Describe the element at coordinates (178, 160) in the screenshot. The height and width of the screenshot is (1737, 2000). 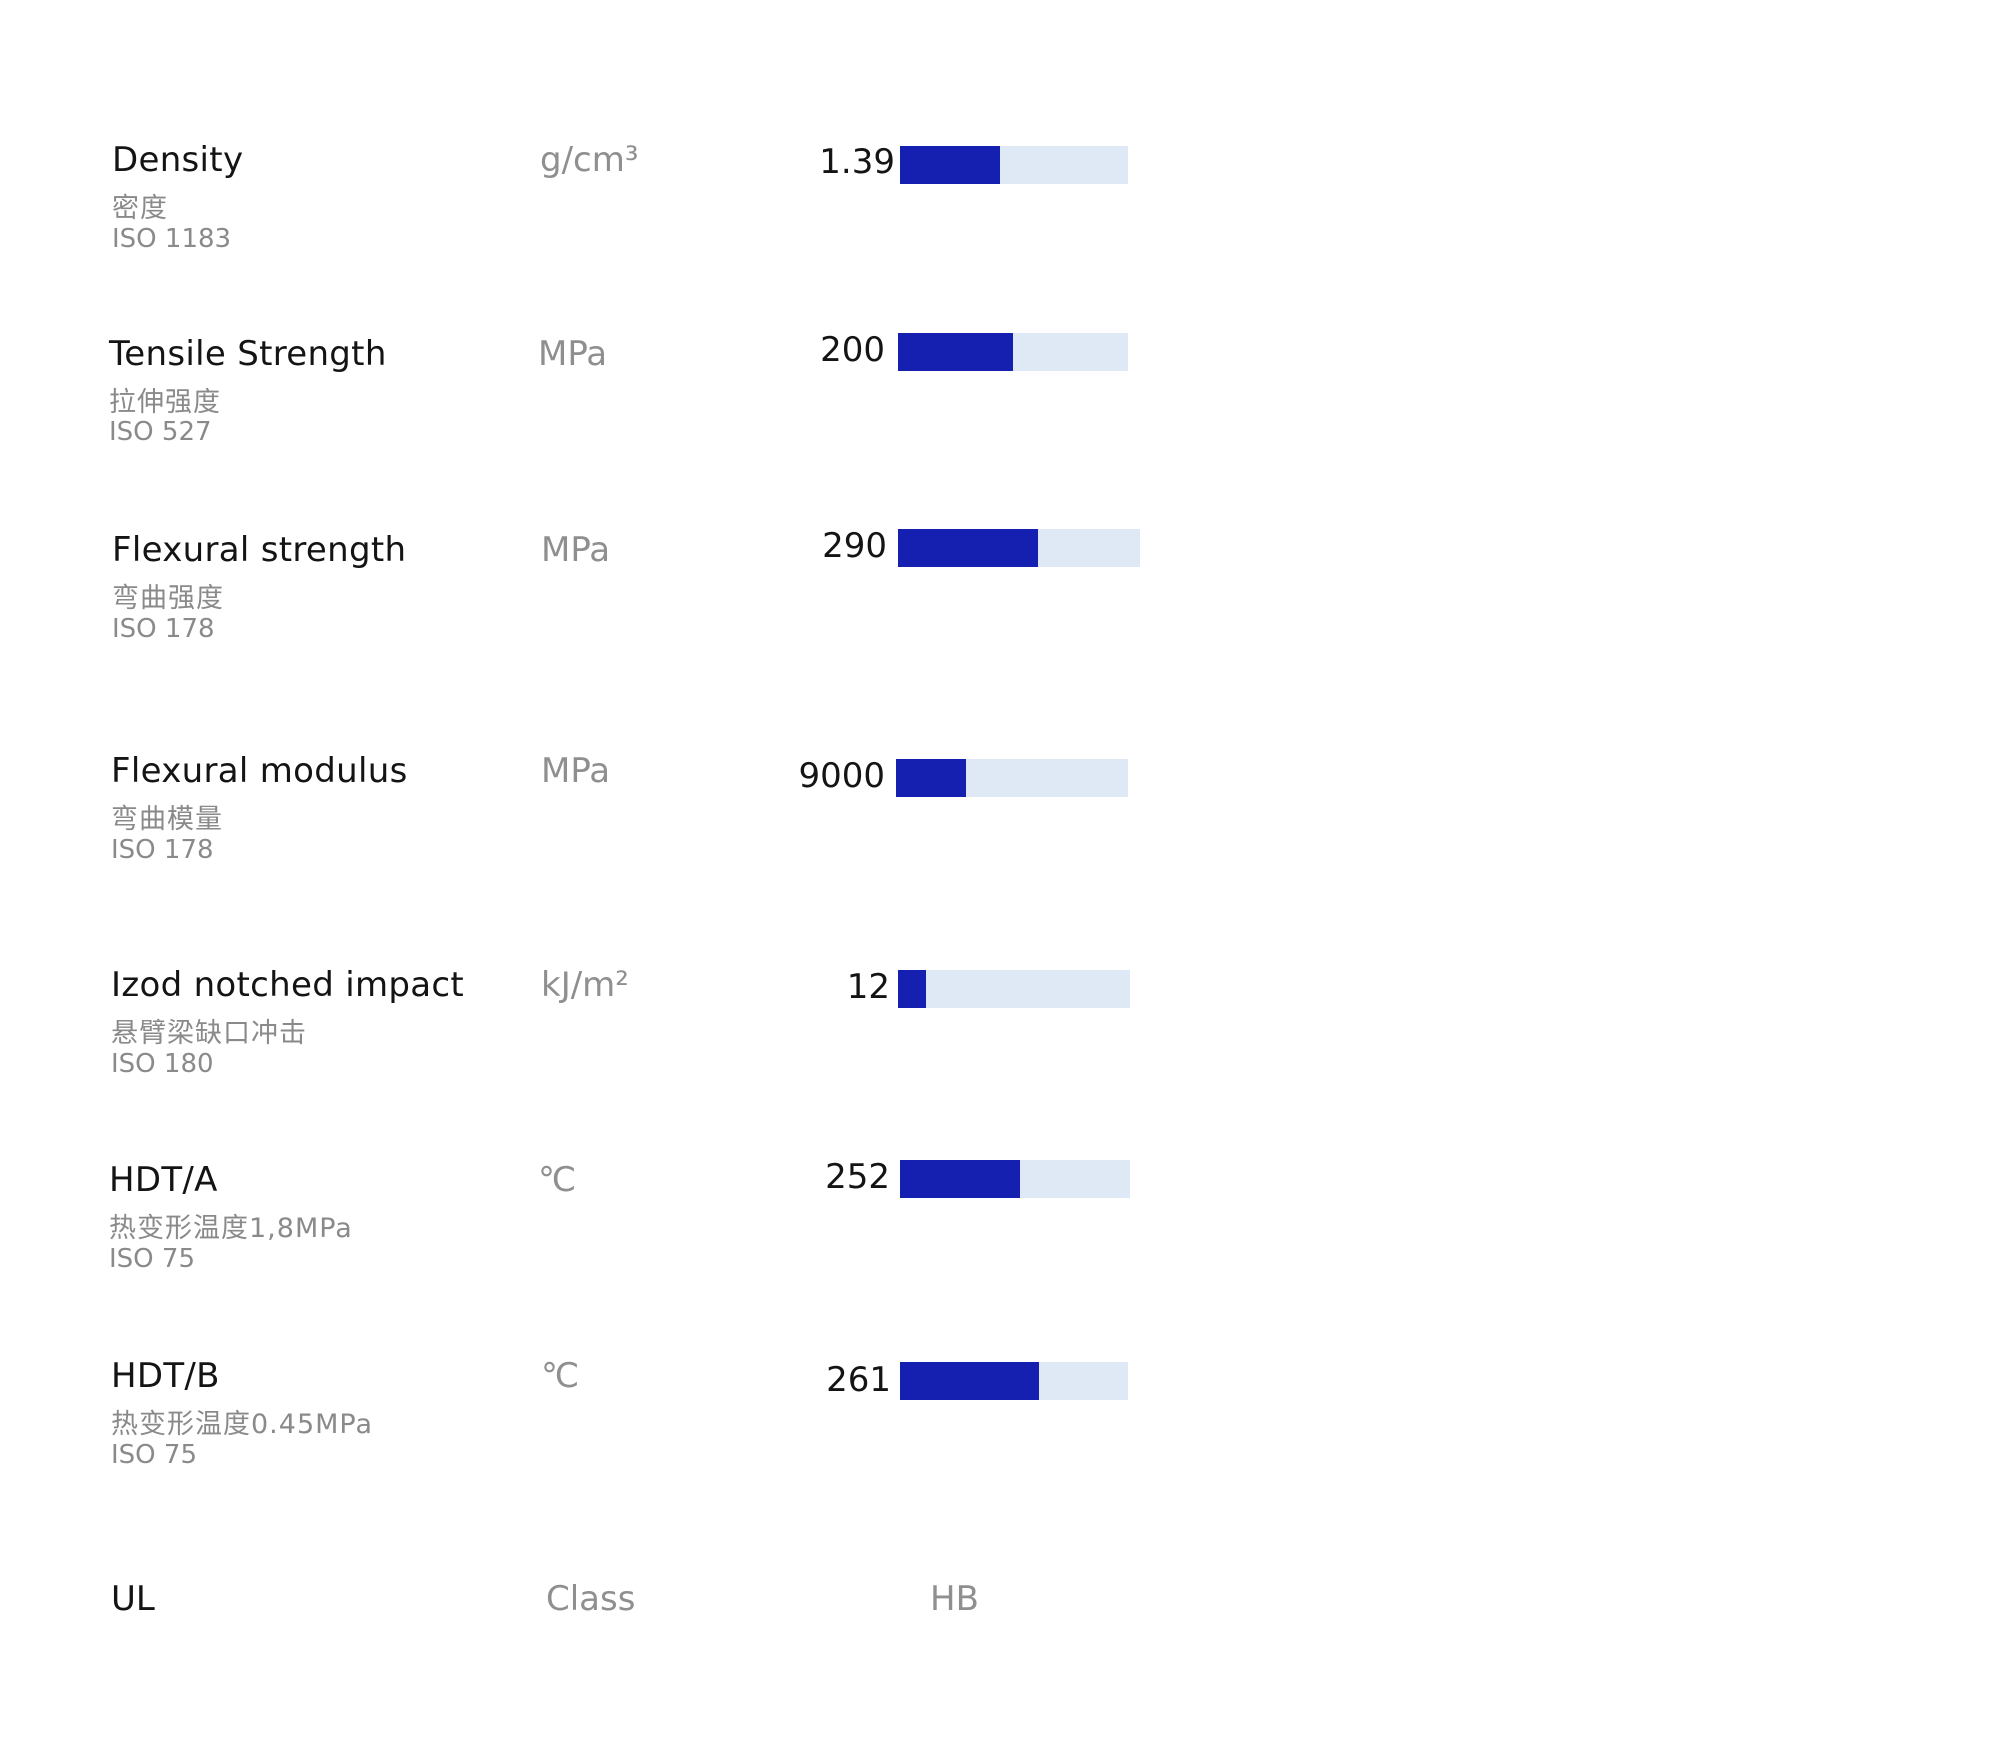
I see `property-name: Density` at that location.